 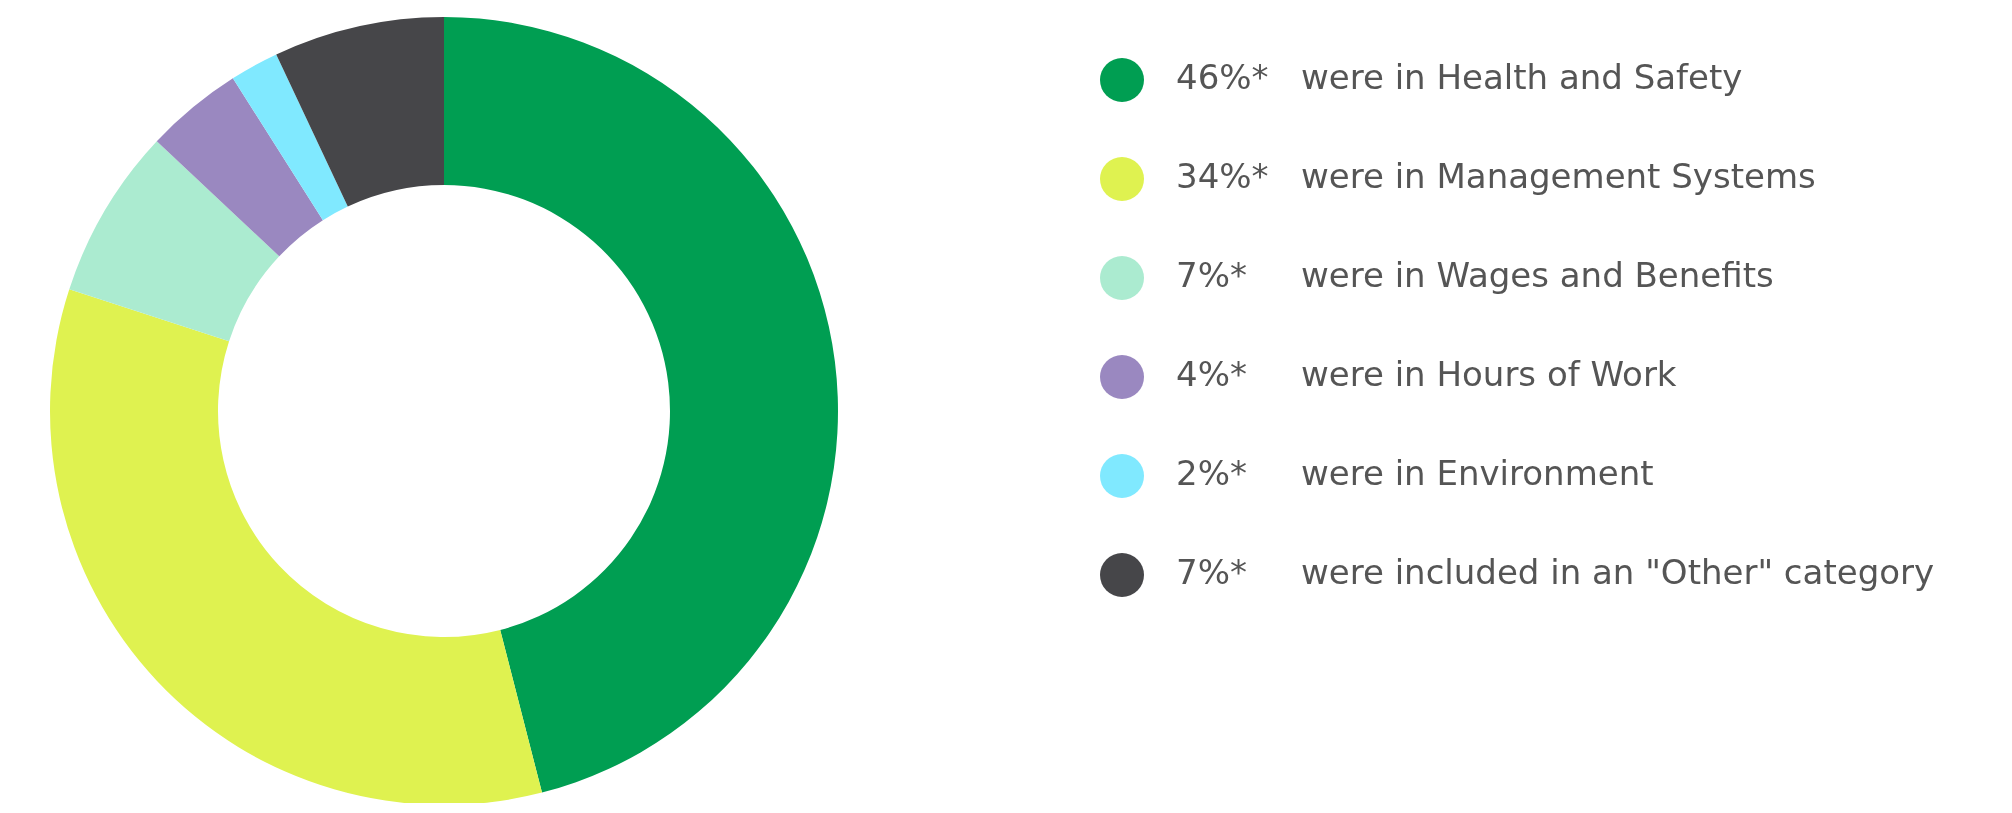 I want to click on legend-label: 7%* were included in an "Other" category, so click(x=1555, y=572).